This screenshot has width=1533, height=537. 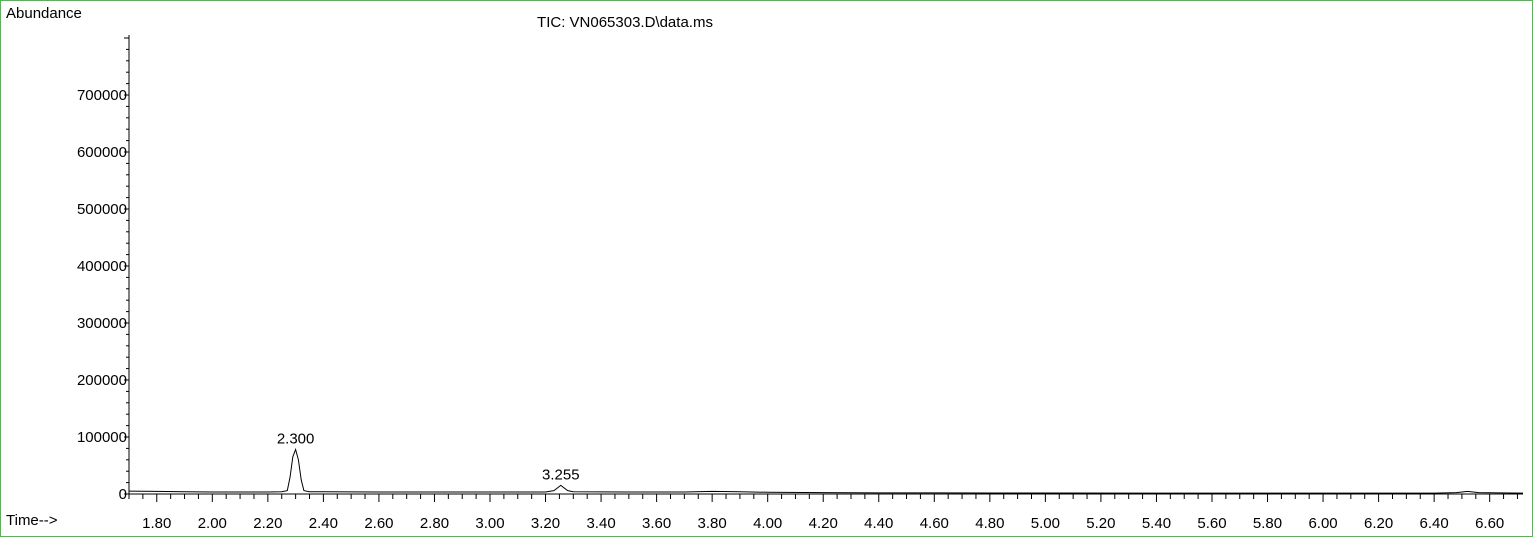 What do you see at coordinates (1434, 523) in the screenshot?
I see `x-tick-label: 6.40` at bounding box center [1434, 523].